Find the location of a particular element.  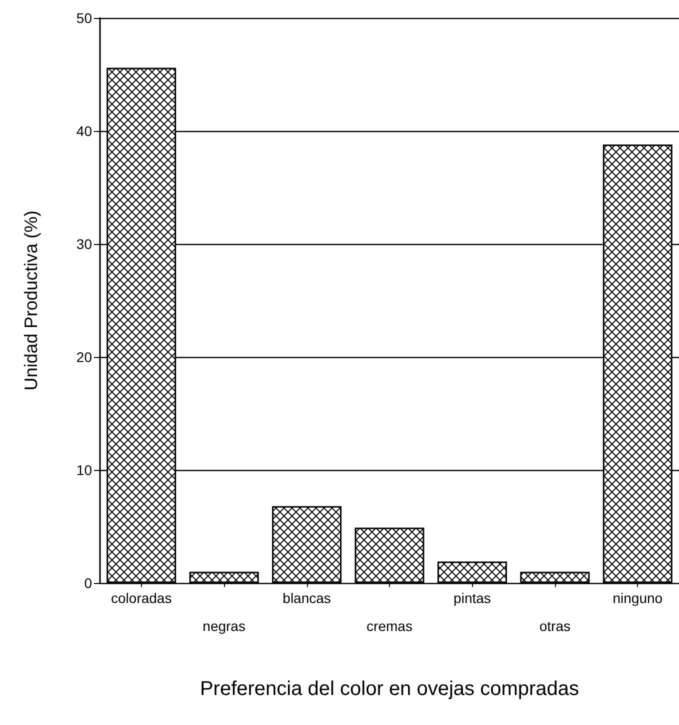

x-axis-title: Preferencia del color en ovejas compradas is located at coordinates (390, 689).